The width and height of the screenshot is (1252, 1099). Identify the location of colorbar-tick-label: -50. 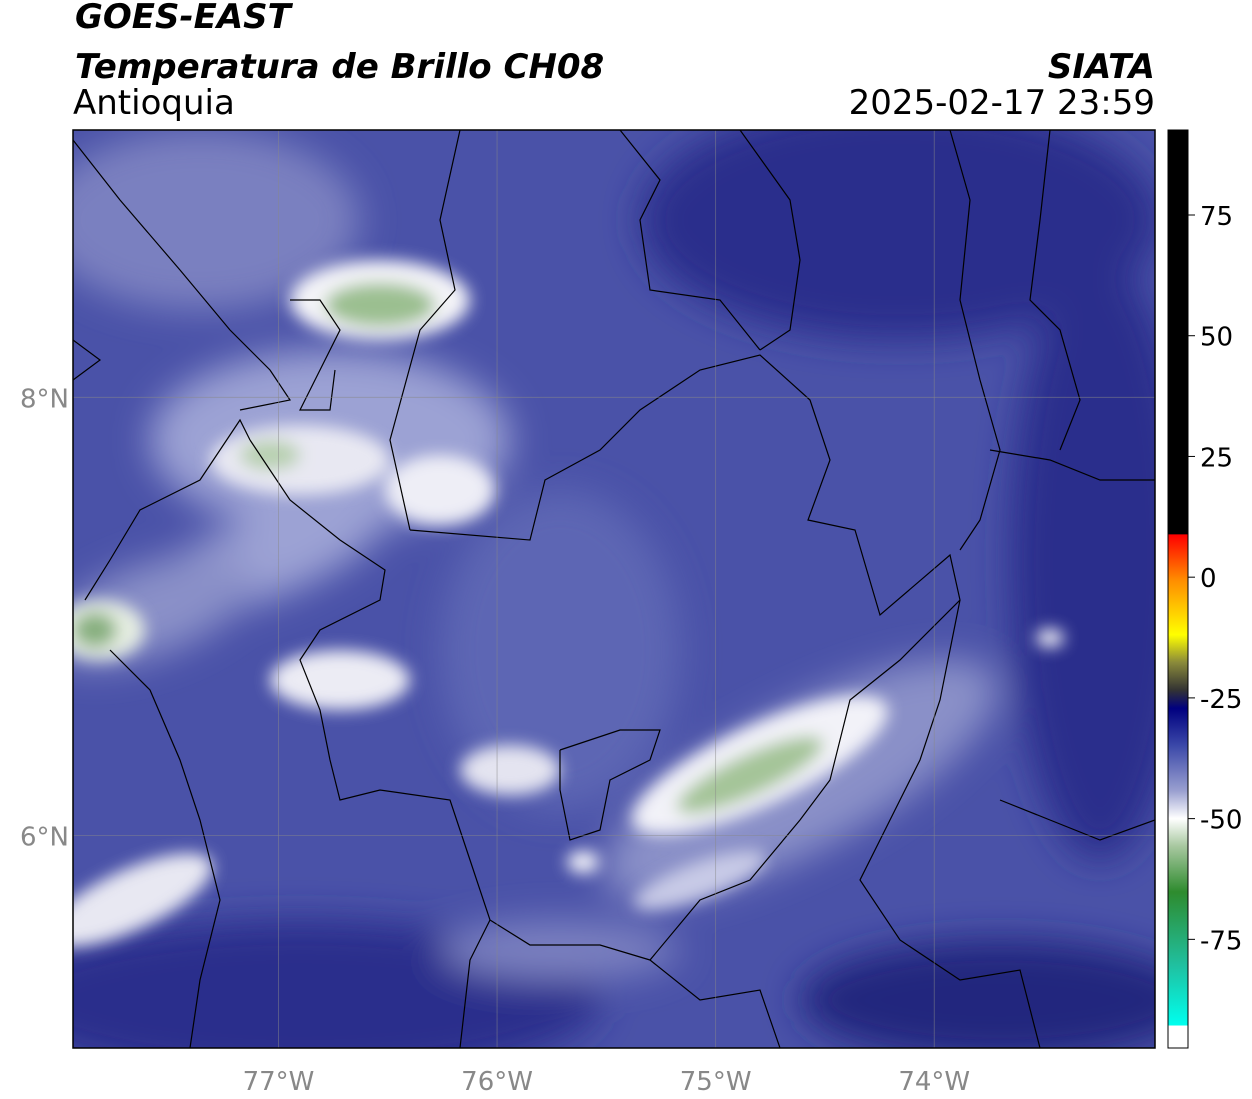
(1221, 821).